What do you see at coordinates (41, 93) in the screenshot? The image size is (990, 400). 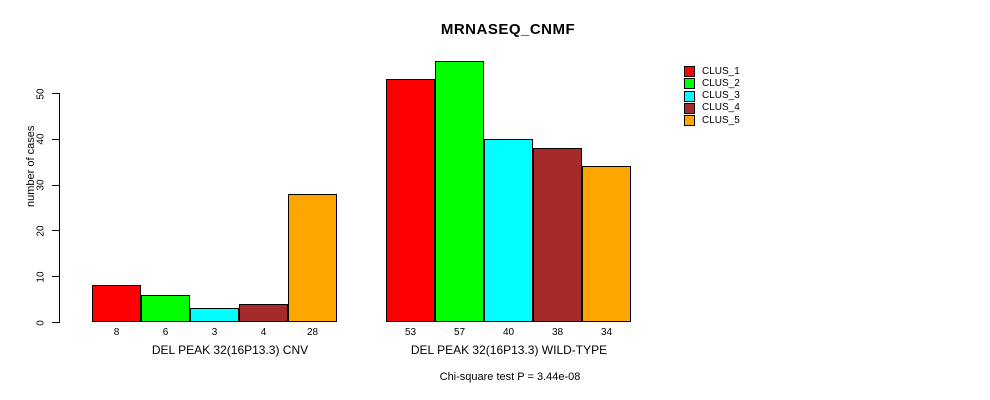 I see `y-tick-label: 50` at bounding box center [41, 93].